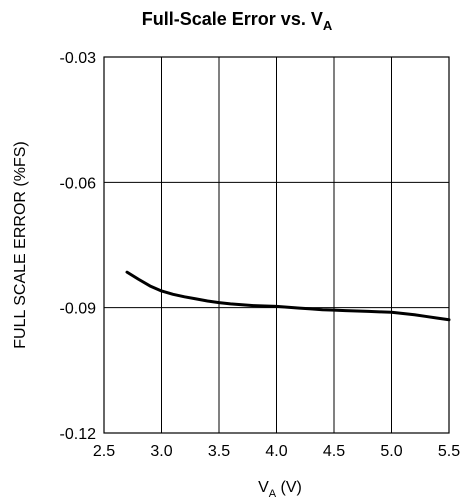  I want to click on x-tick-label: 5.0, so click(391, 451).